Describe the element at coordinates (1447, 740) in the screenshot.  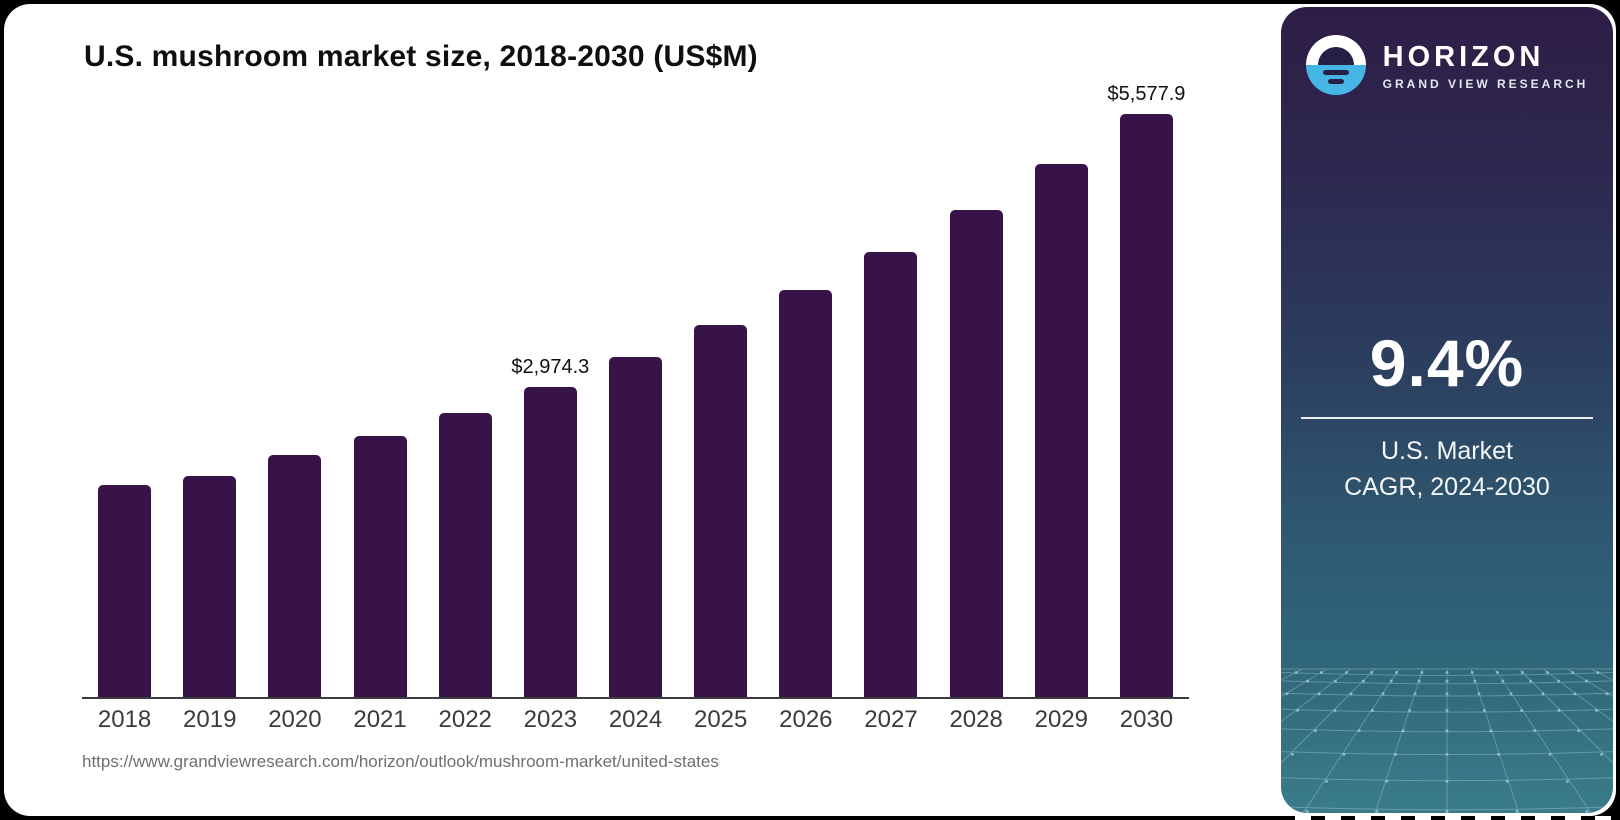
I see `mesh-pattern` at that location.